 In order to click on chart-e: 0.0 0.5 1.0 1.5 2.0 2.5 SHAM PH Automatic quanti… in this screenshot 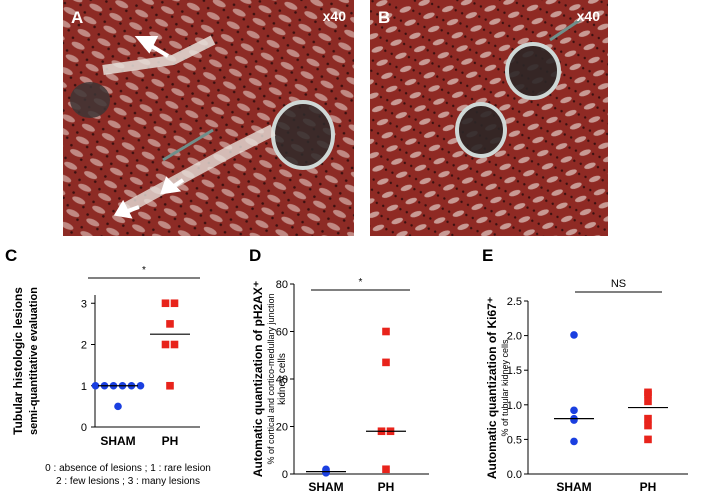, I will do `click(586, 386)`.